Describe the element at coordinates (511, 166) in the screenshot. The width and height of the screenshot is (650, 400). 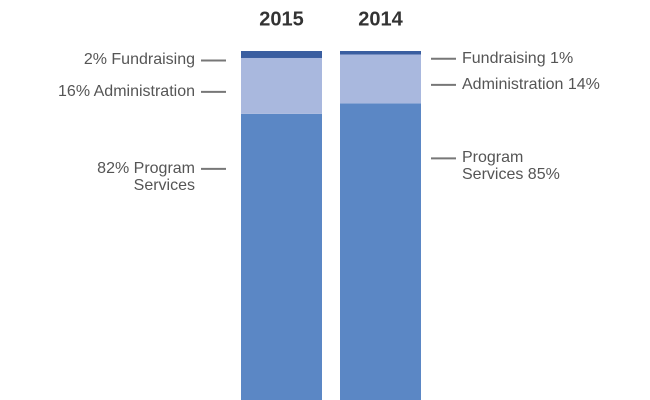
I see `value-label: Program Services 85%` at that location.